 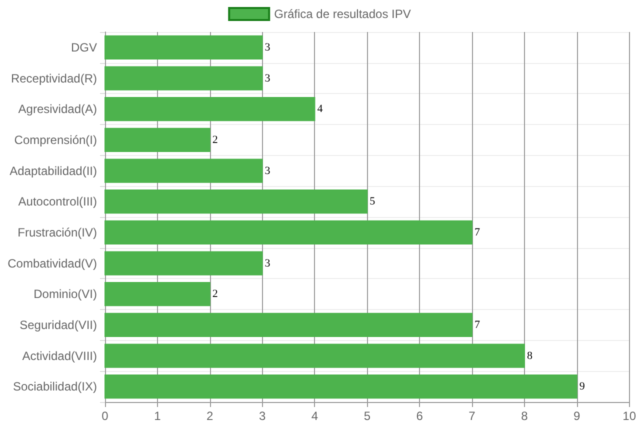 I want to click on x-tick-label: 6, so click(x=420, y=416).